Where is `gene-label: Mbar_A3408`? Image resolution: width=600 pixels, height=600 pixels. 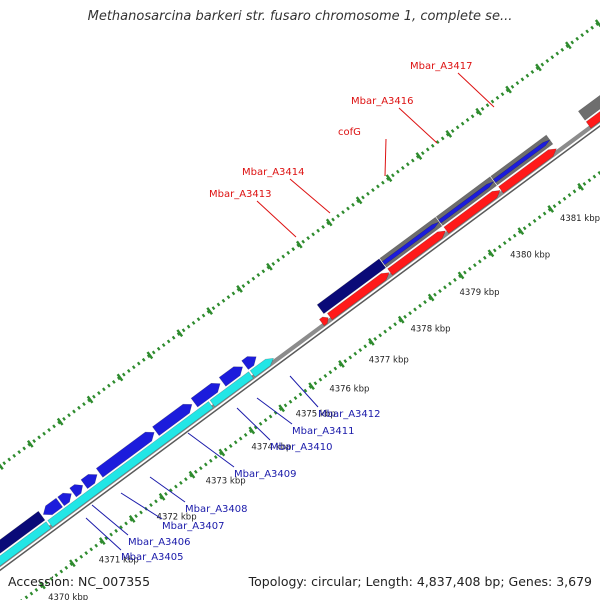
gene-label: Mbar_A3408 is located at coordinates (216, 509).